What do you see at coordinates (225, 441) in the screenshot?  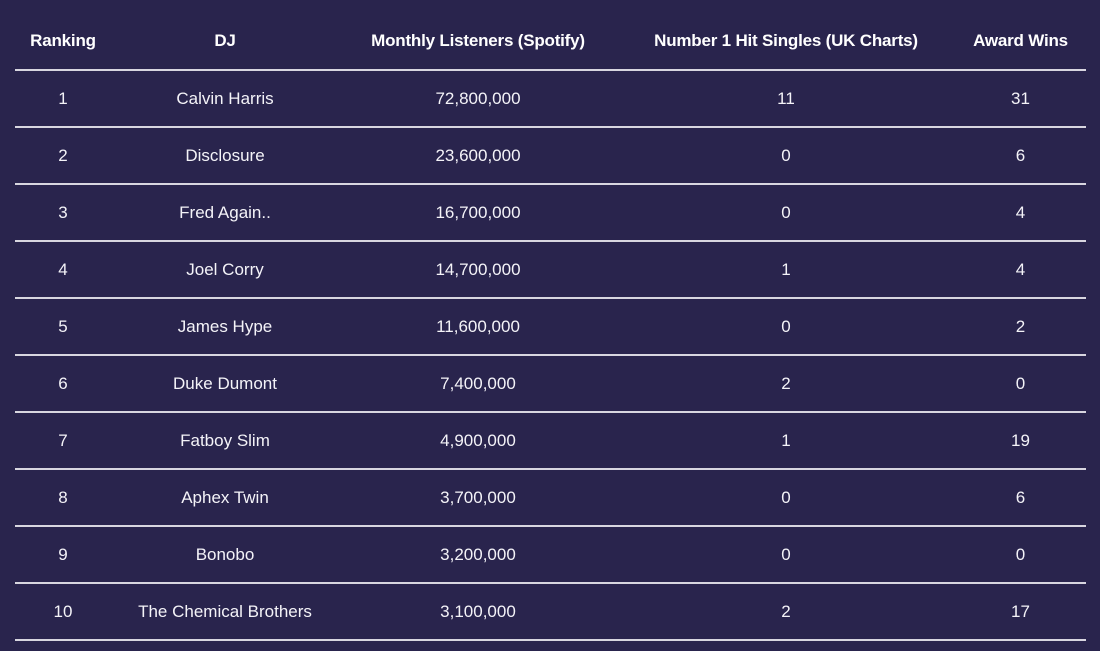 I see `cell-dj: Fatboy Slim` at bounding box center [225, 441].